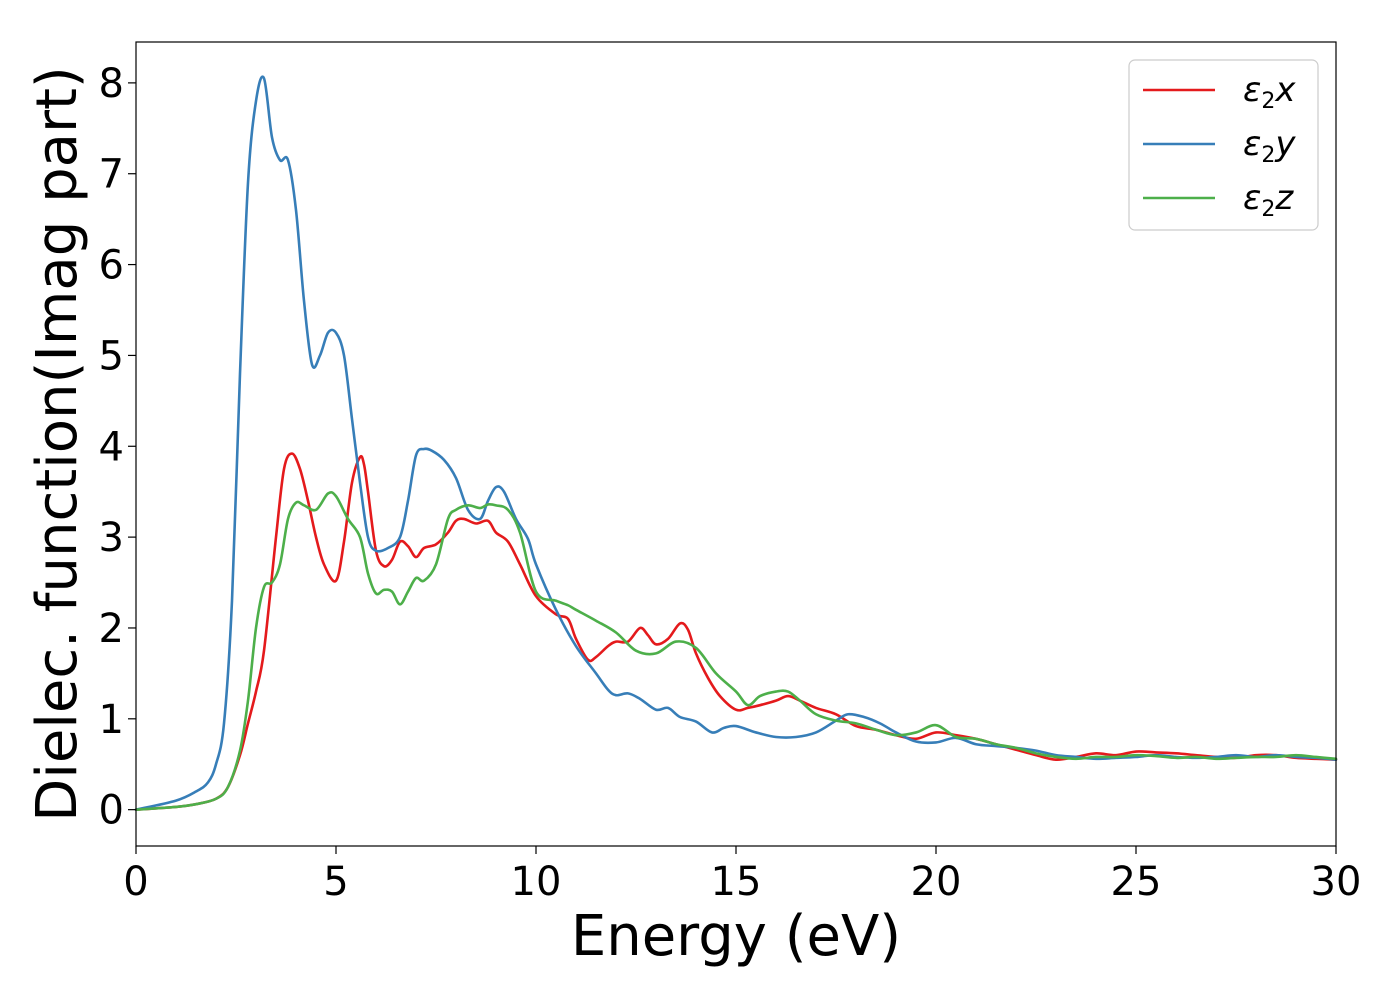 This screenshot has width=1400, height=1000. What do you see at coordinates (111, 356) in the screenshot?
I see `y-tick-label: 5` at bounding box center [111, 356].